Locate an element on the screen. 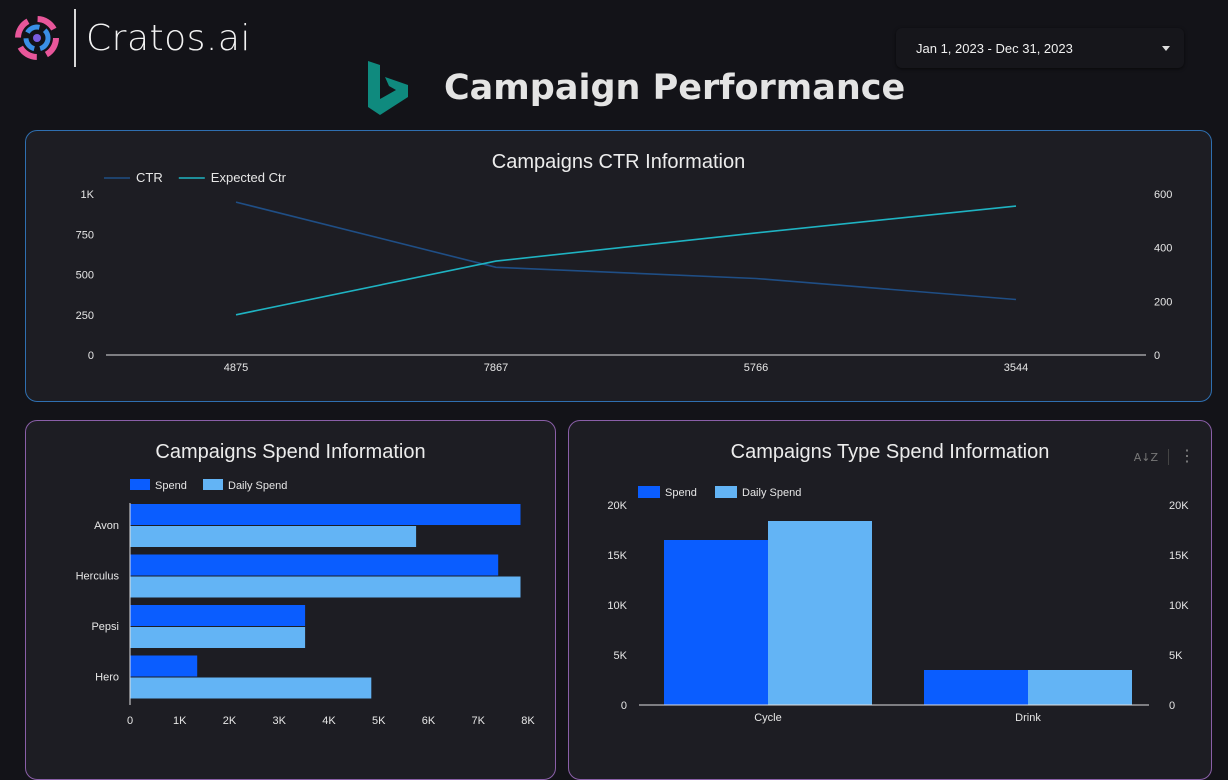  date-range-picker: Jan 1, 2023 - Dec 31, 2023 is located at coordinates (1040, 48).